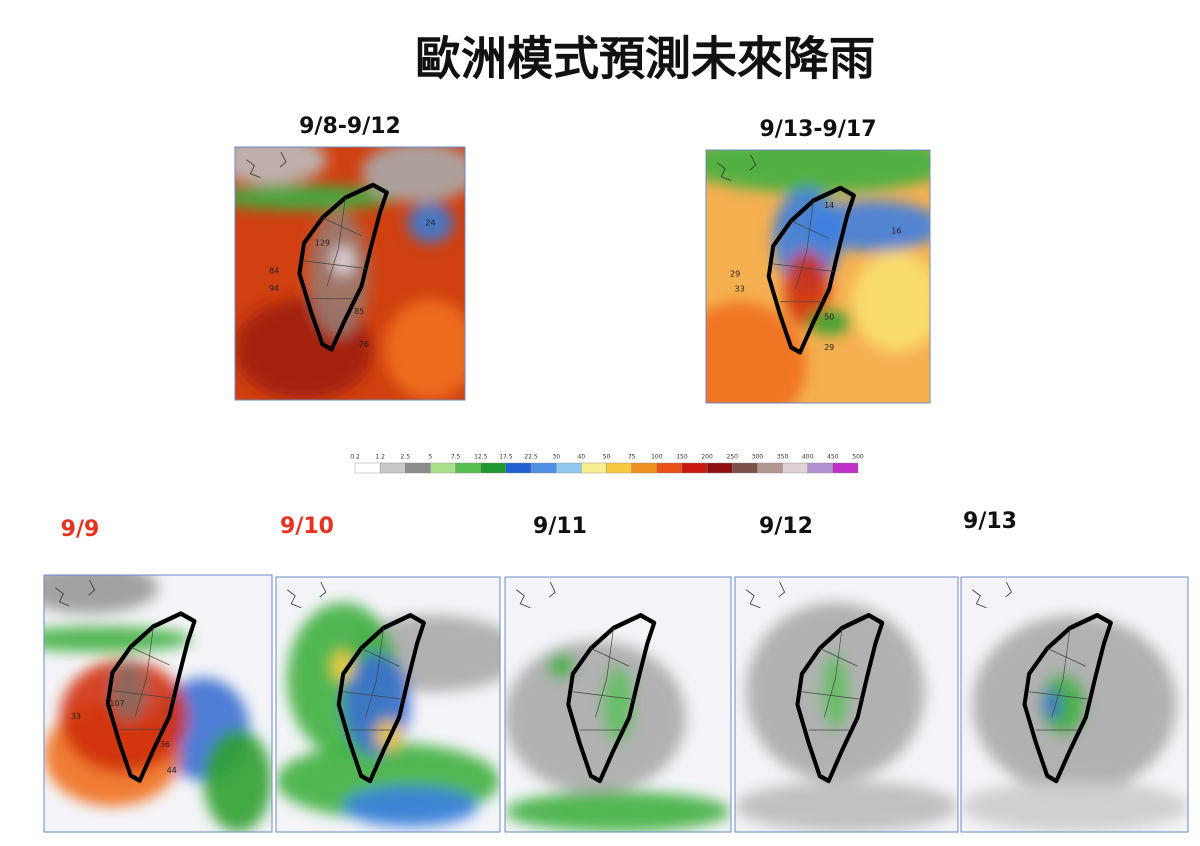 This screenshot has height=846, width=1200. What do you see at coordinates (560, 526) in the screenshot?
I see `day-label: 9/11` at bounding box center [560, 526].